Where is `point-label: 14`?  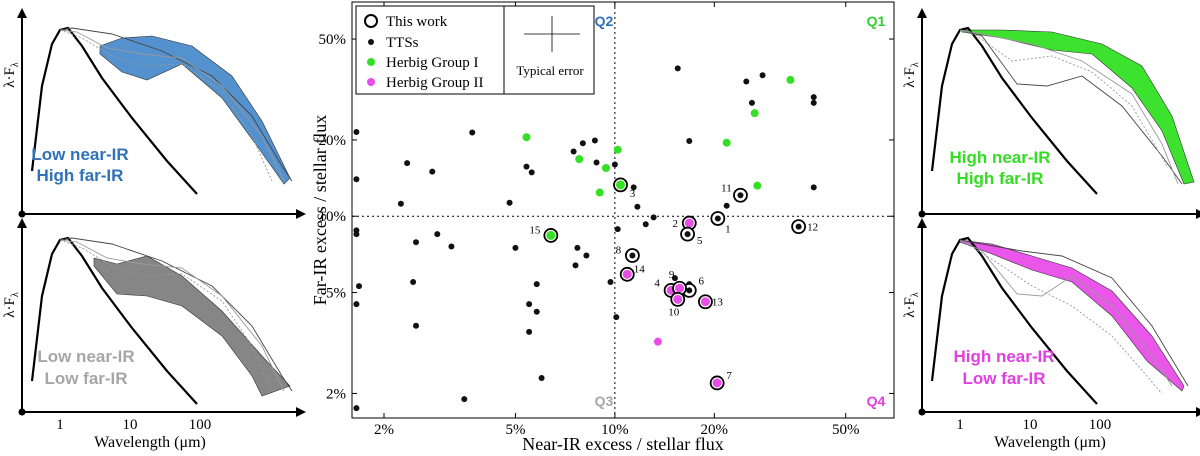
point-label: 14 is located at coordinates (640, 269).